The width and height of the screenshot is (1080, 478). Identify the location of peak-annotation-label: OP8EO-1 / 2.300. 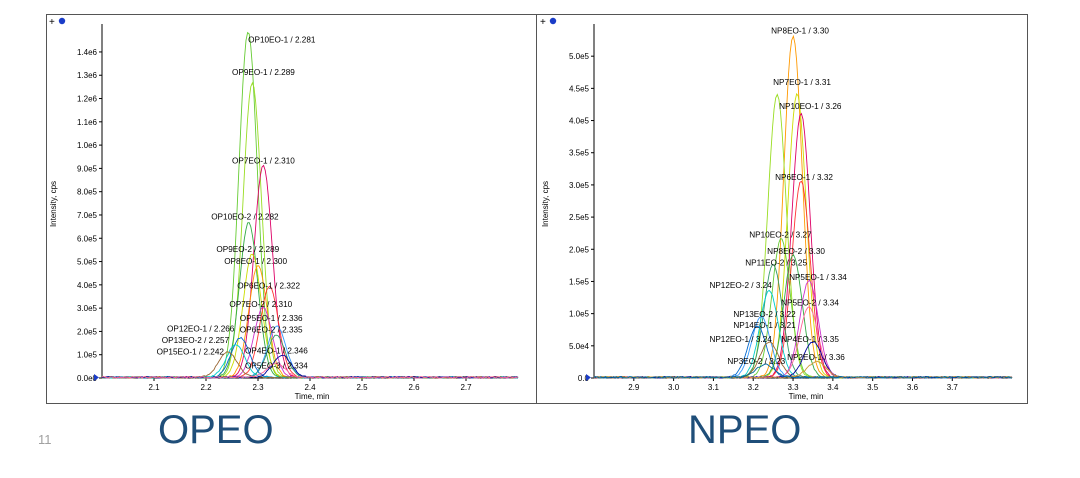
(255, 261).